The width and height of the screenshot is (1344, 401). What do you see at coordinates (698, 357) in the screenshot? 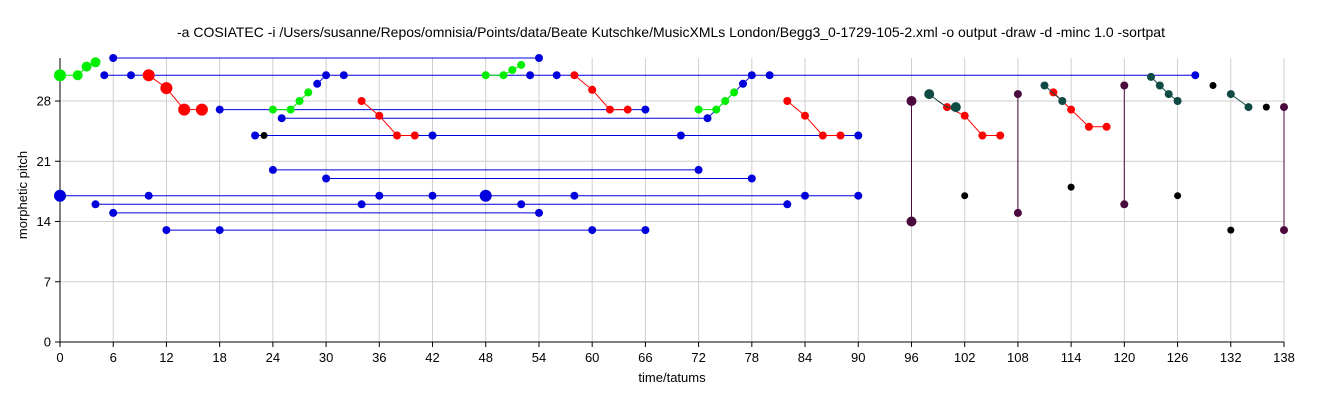
I see `x-tick-label: 72` at bounding box center [698, 357].